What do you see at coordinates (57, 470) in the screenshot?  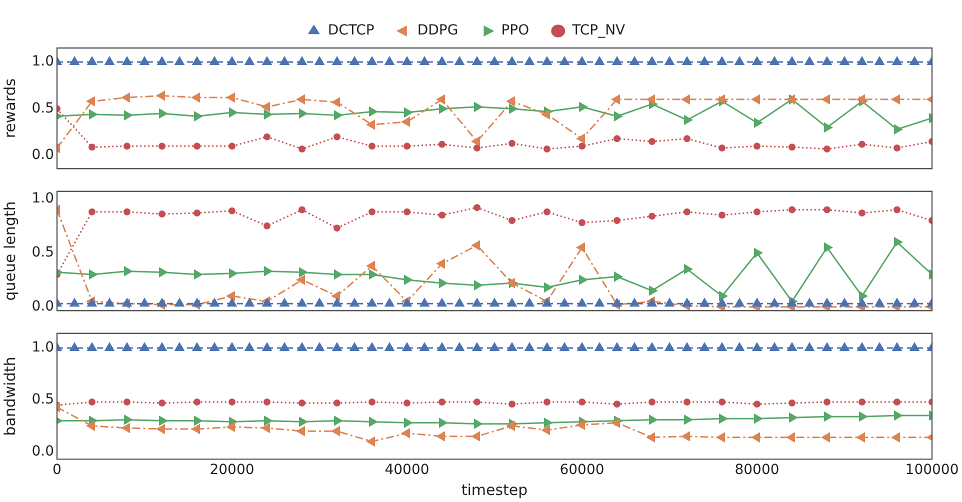 I see `x-tick-label: 0` at bounding box center [57, 470].